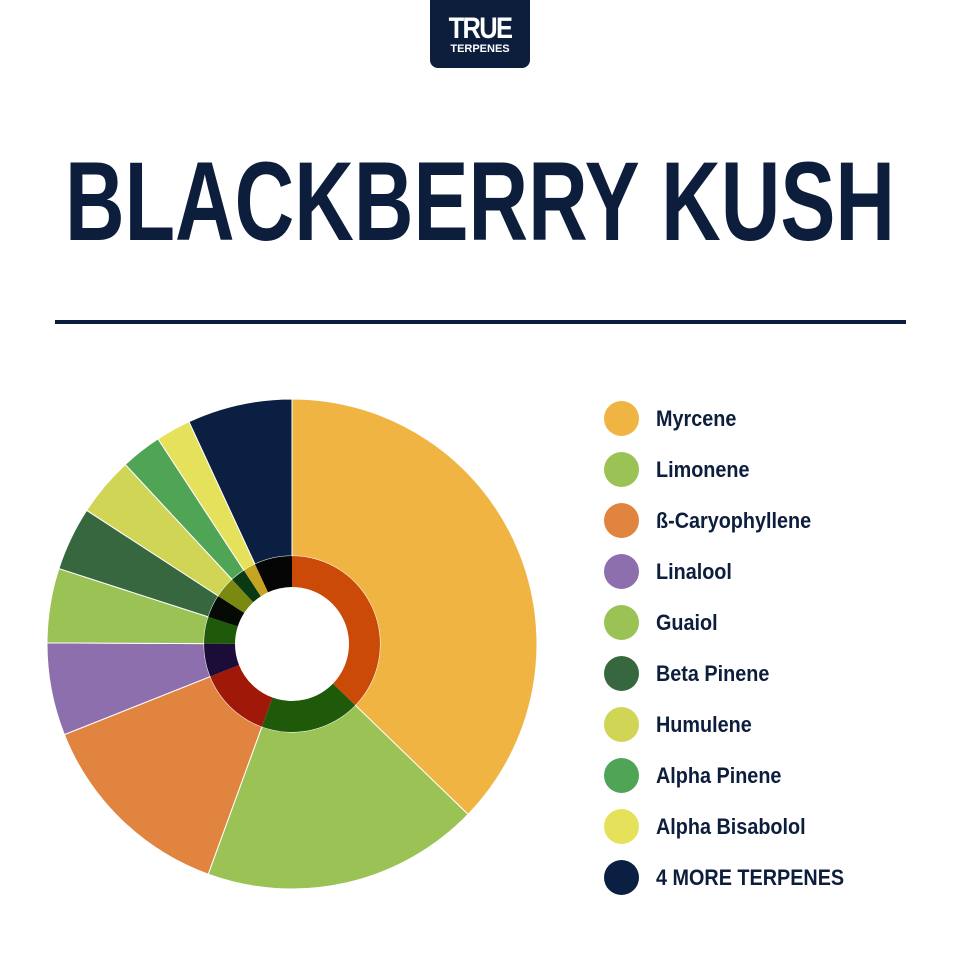 This screenshot has width=960, height=960. Describe the element at coordinates (336, 631) in the screenshot. I see `inner-slice-myrcene` at that location.